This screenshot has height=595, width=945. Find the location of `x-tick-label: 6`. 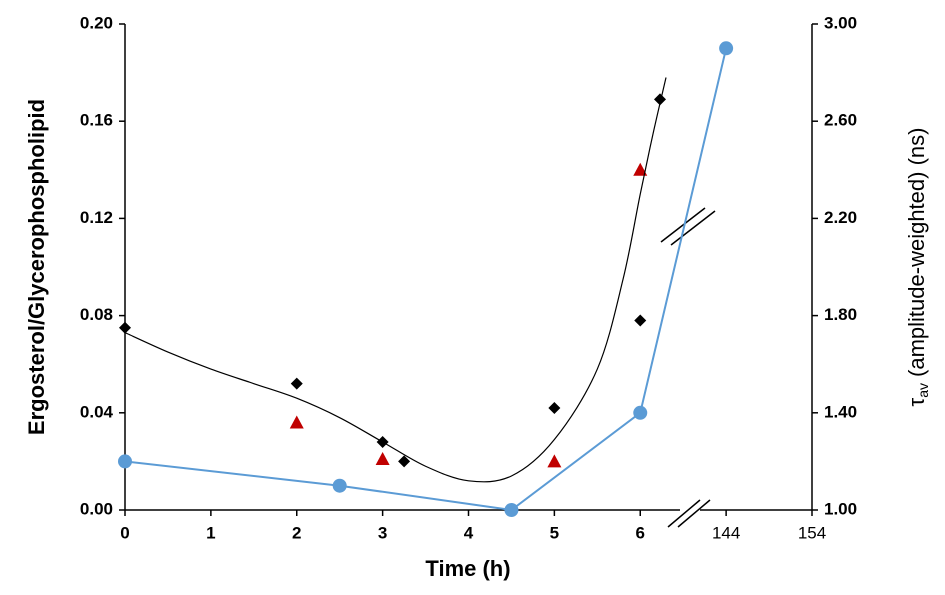

x-tick-label: 6 is located at coordinates (640, 532).